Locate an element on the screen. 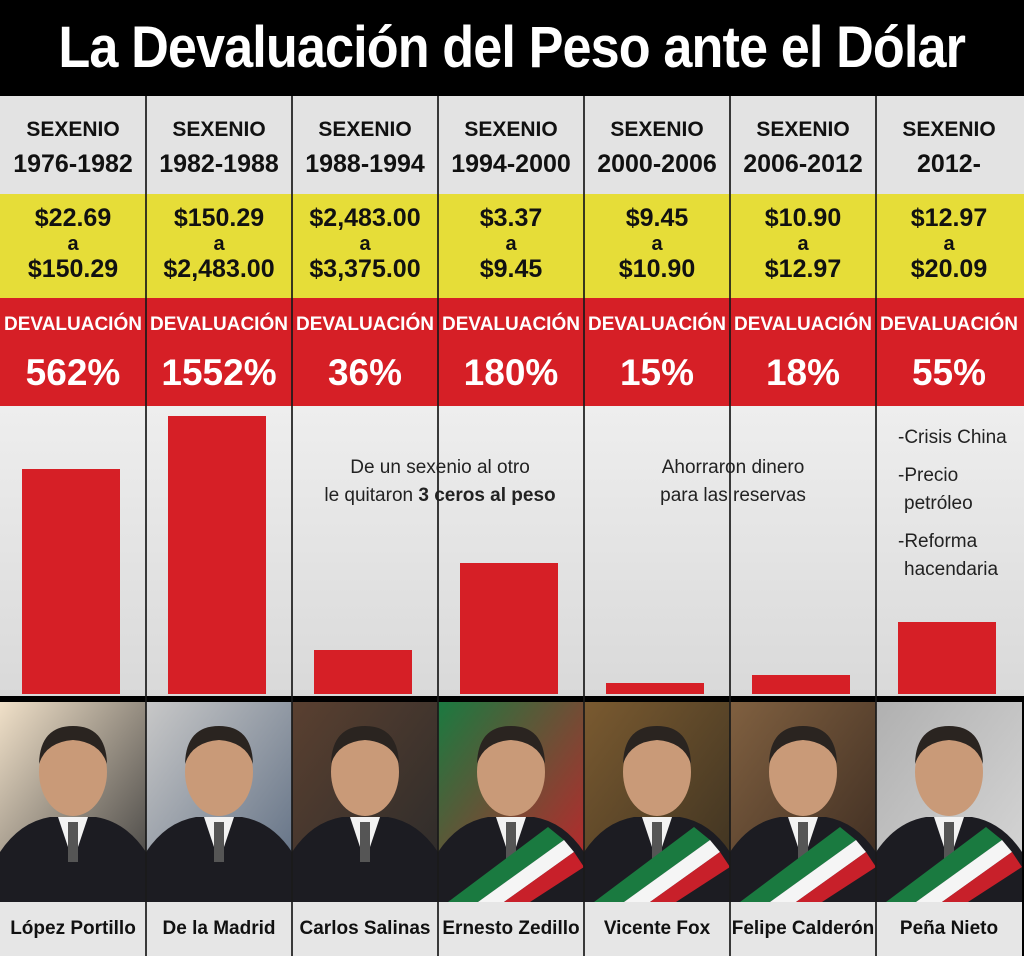  bar-1976-1982 is located at coordinates (71, 581).